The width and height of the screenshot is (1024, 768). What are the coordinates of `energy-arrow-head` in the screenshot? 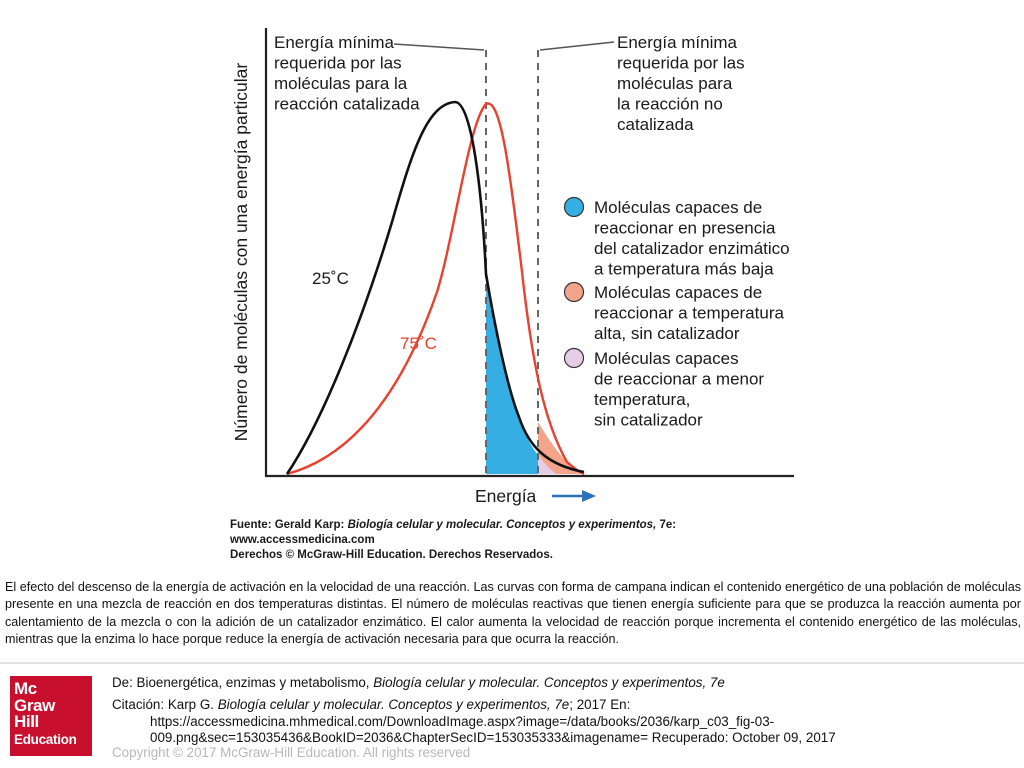 It's located at (589, 496).